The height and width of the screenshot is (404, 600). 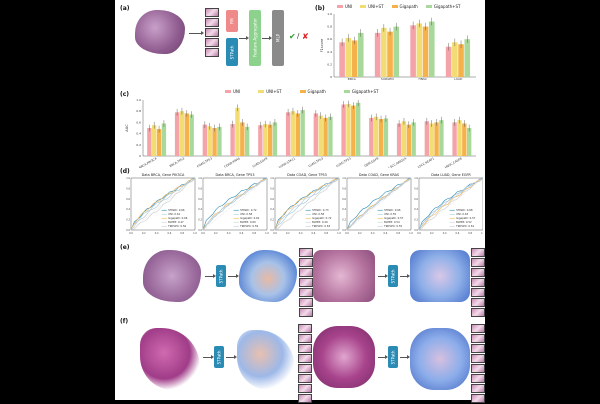 What do you see at coordinates (352, 79) in the screenshot?
I see `x-tick-label: BRCA` at bounding box center [352, 79].